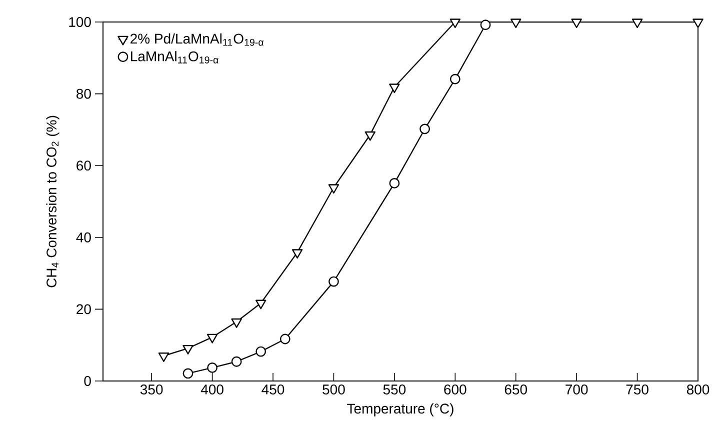  I want to click on x-tick-label: 550, so click(394, 389).